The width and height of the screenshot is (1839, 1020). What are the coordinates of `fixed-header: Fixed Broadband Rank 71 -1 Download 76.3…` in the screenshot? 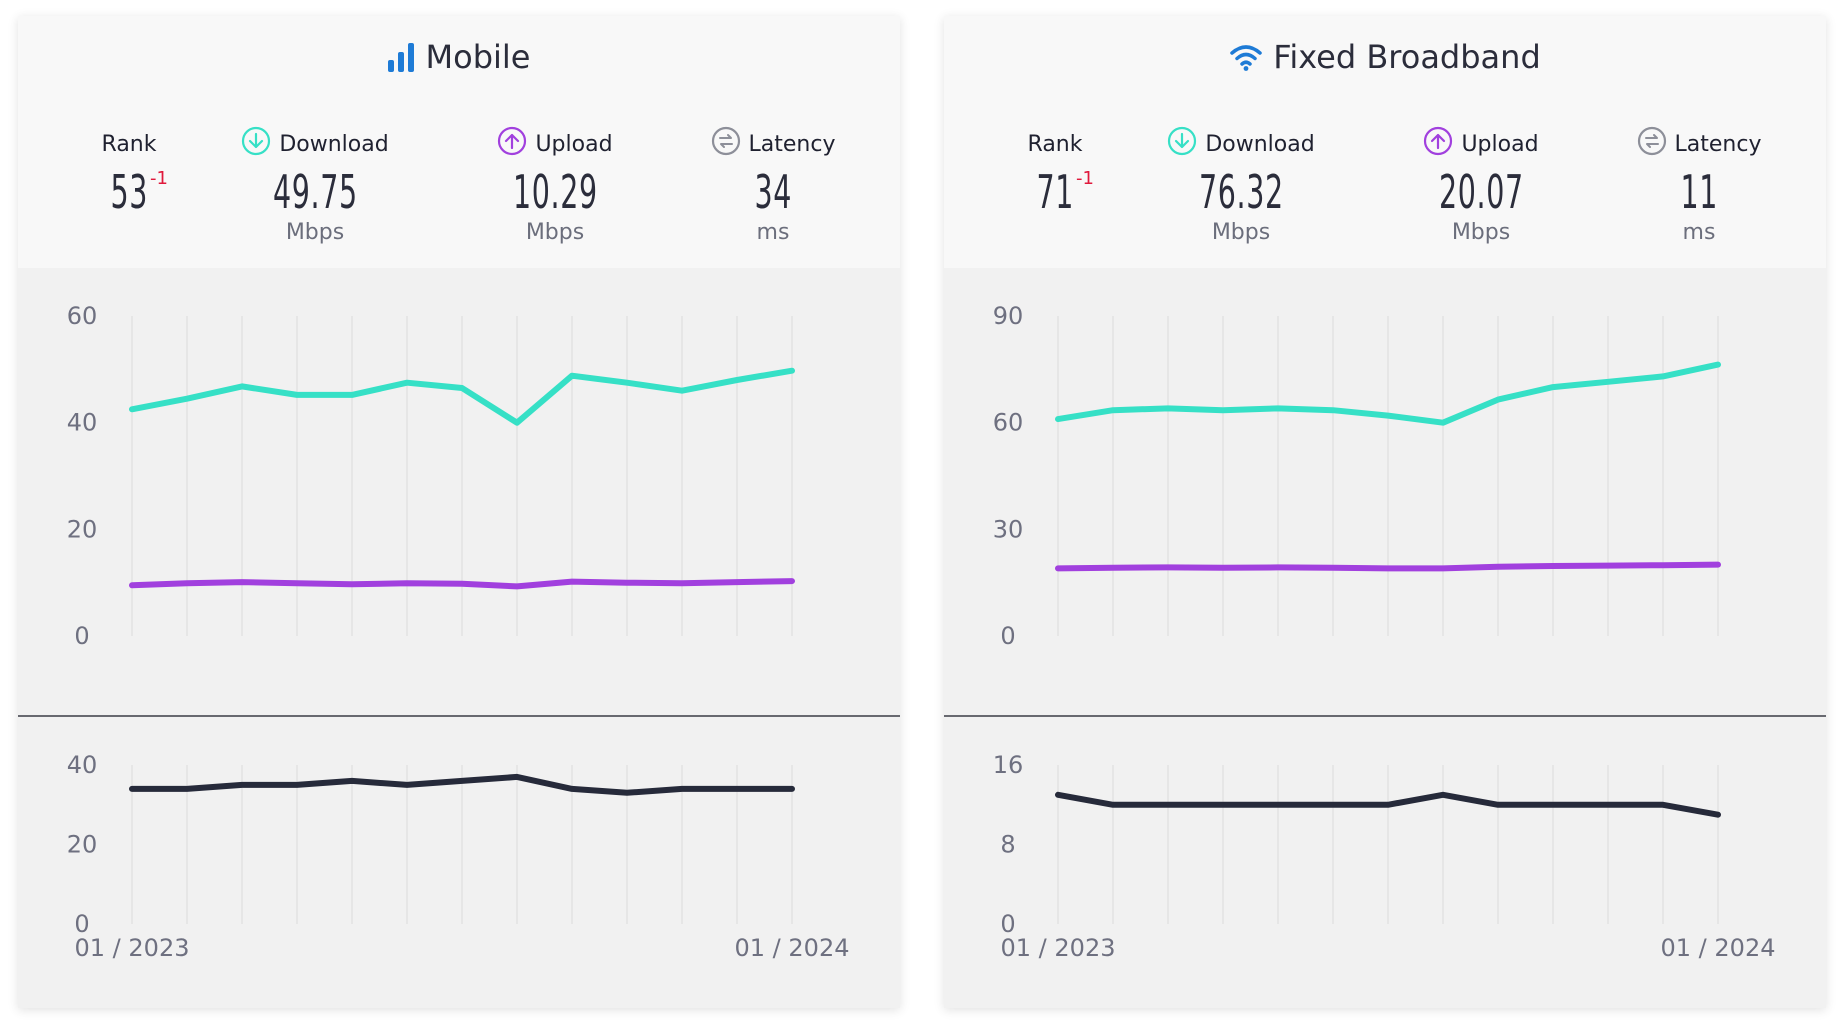 It's located at (1385, 142).